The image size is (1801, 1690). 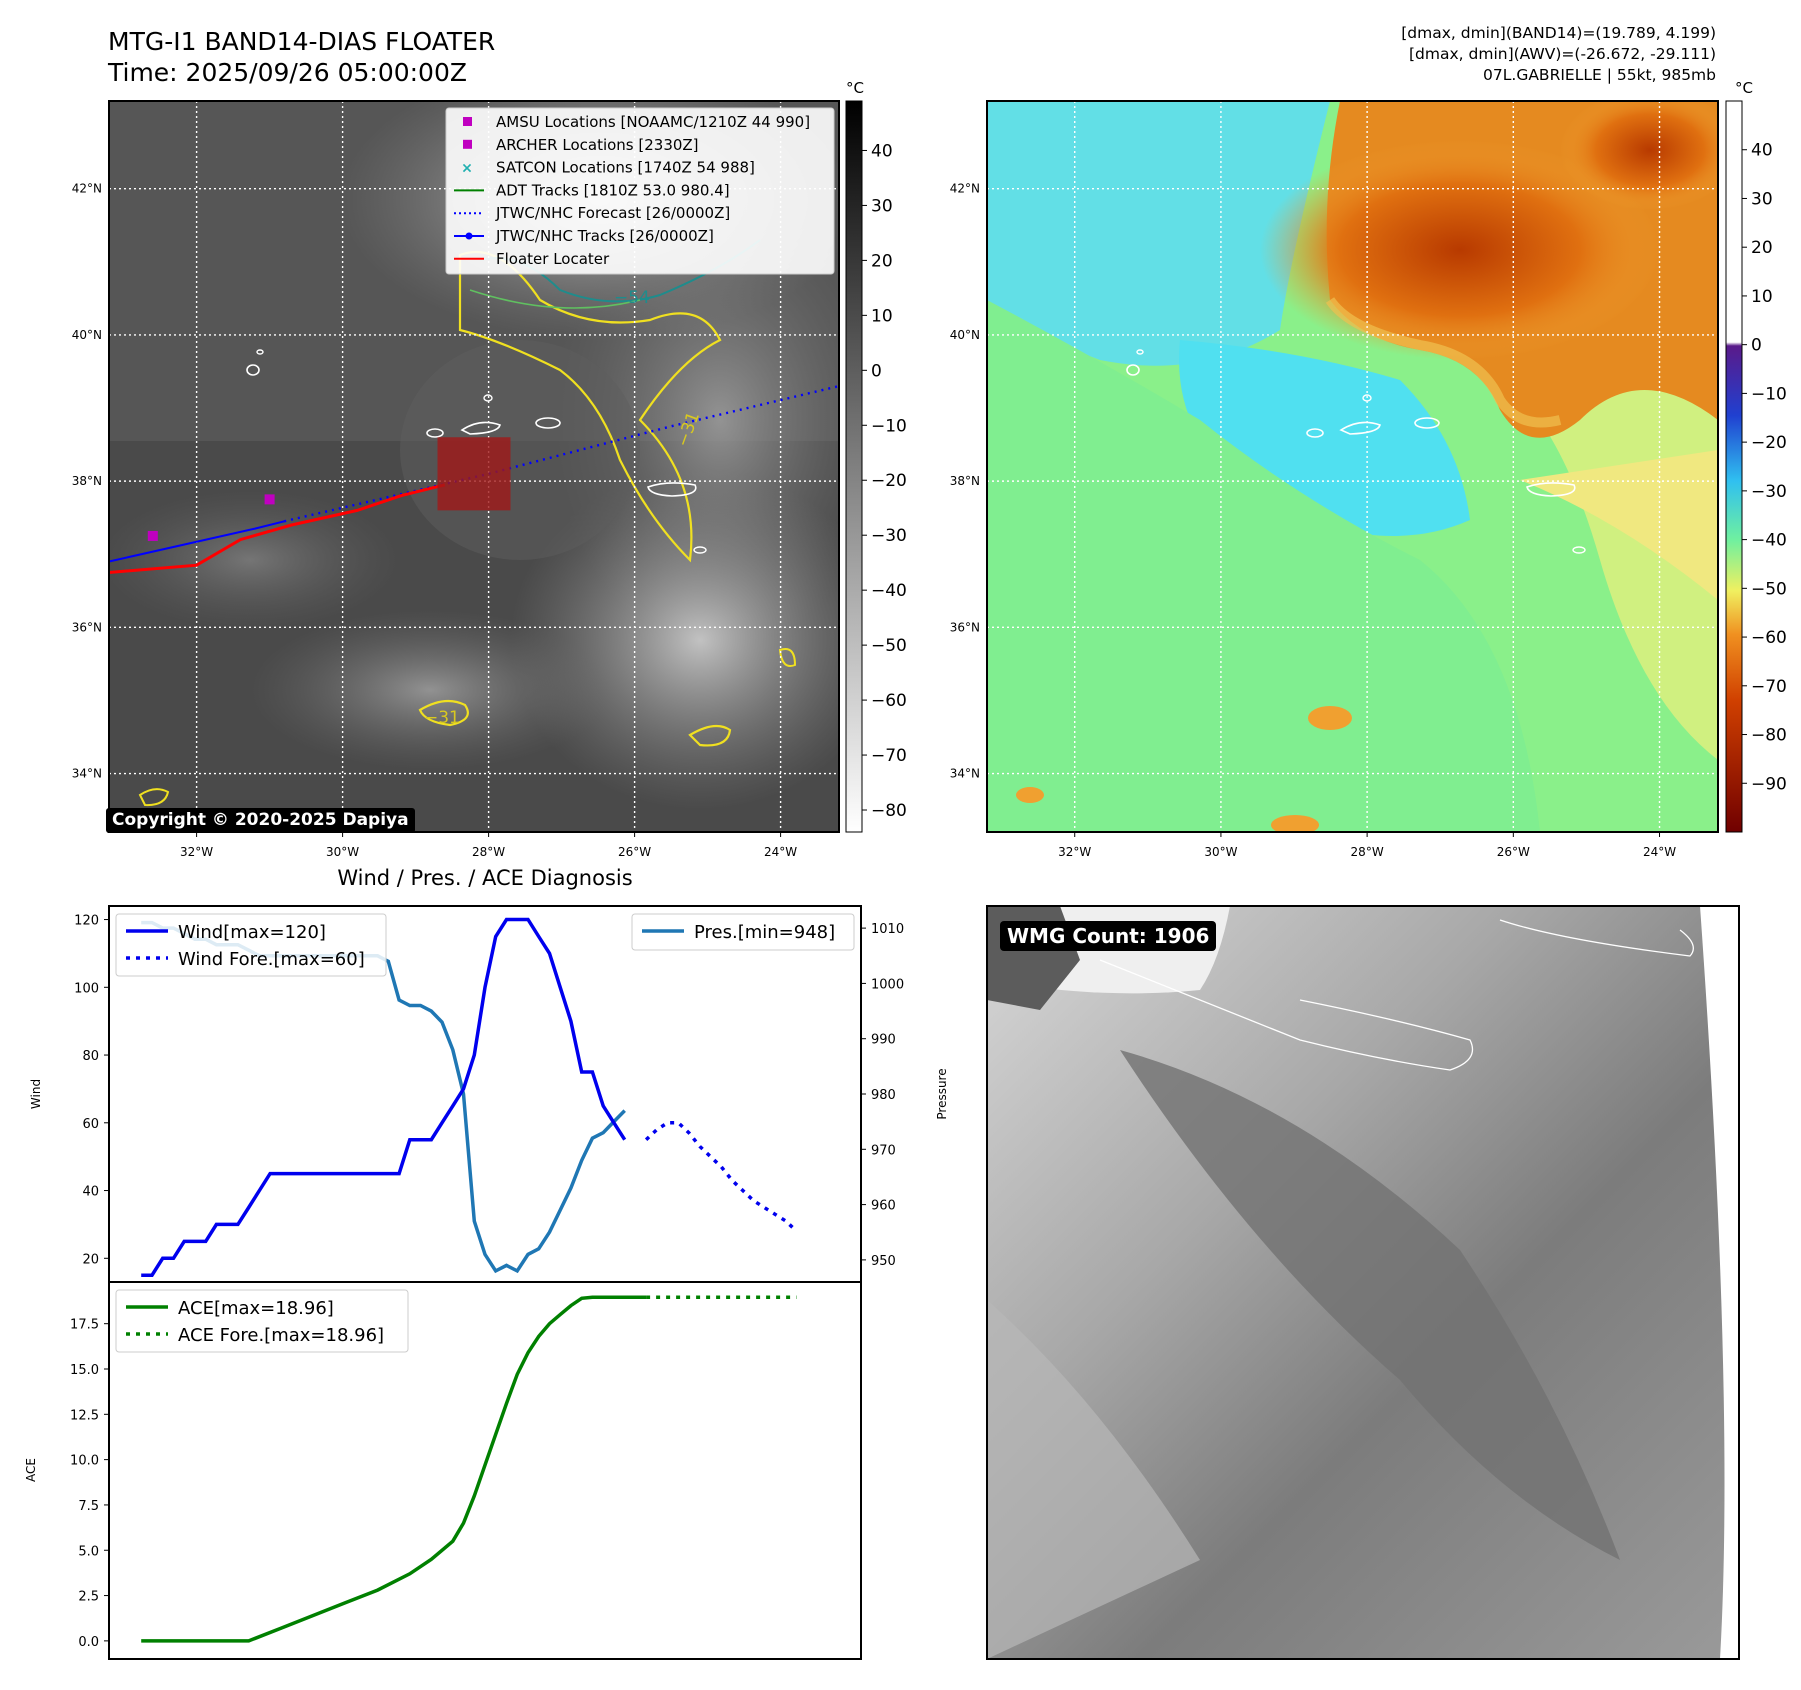 What do you see at coordinates (86, 988) in the screenshot?
I see `wind-tick-label: 100` at bounding box center [86, 988].